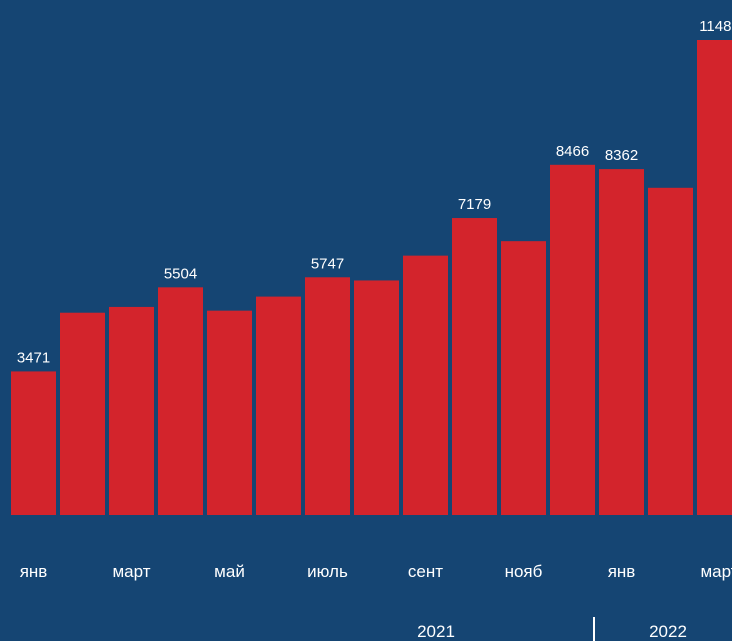 Image resolution: width=732 pixels, height=641 pixels. I want to click on data-label-3: 5504, so click(180, 273).